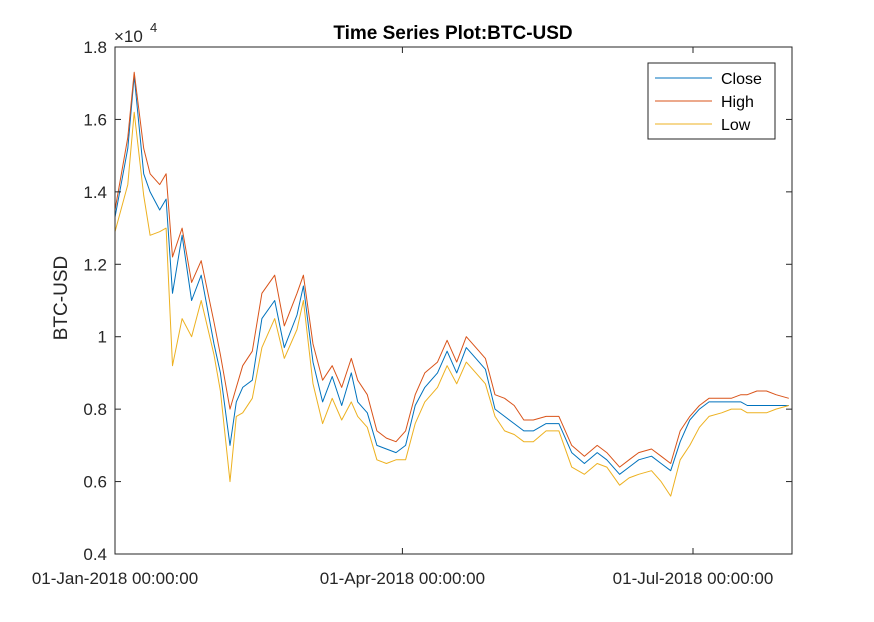  What do you see at coordinates (693, 578) in the screenshot?
I see `x-tick-label: 01-Jul-2018 00:00:00` at bounding box center [693, 578].